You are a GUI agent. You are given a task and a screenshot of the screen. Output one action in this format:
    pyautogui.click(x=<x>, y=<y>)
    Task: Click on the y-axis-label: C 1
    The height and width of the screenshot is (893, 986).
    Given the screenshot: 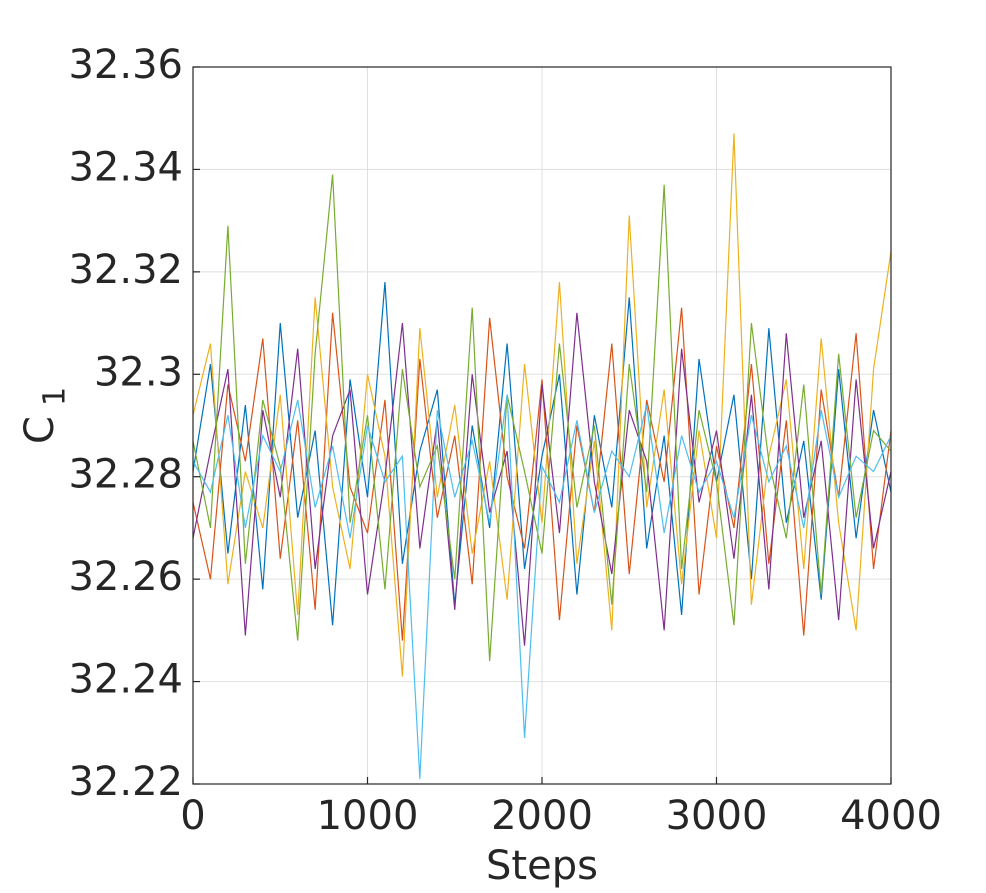 What is the action you would take?
    pyautogui.click(x=45, y=415)
    